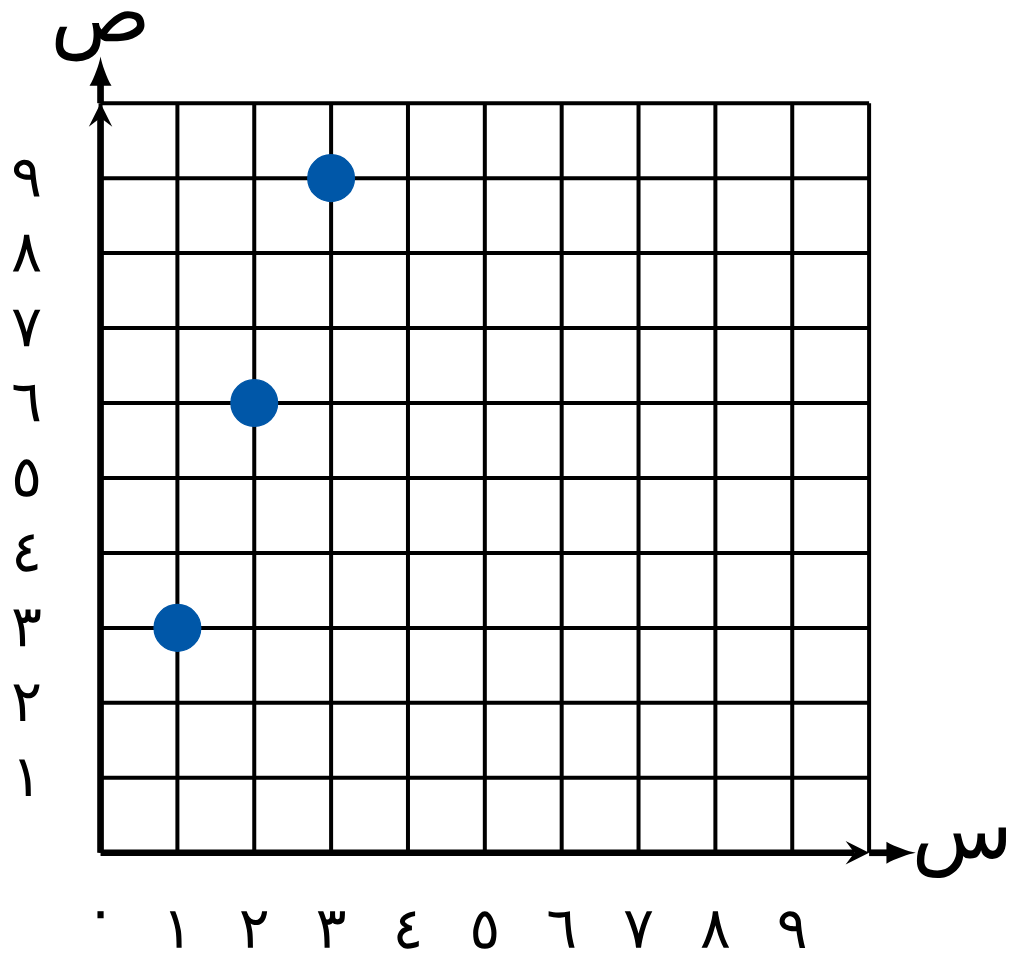 This screenshot has height=960, width=1024. What do you see at coordinates (27, 553) in the screenshot?
I see `y-tick-label: ٤` at bounding box center [27, 553].